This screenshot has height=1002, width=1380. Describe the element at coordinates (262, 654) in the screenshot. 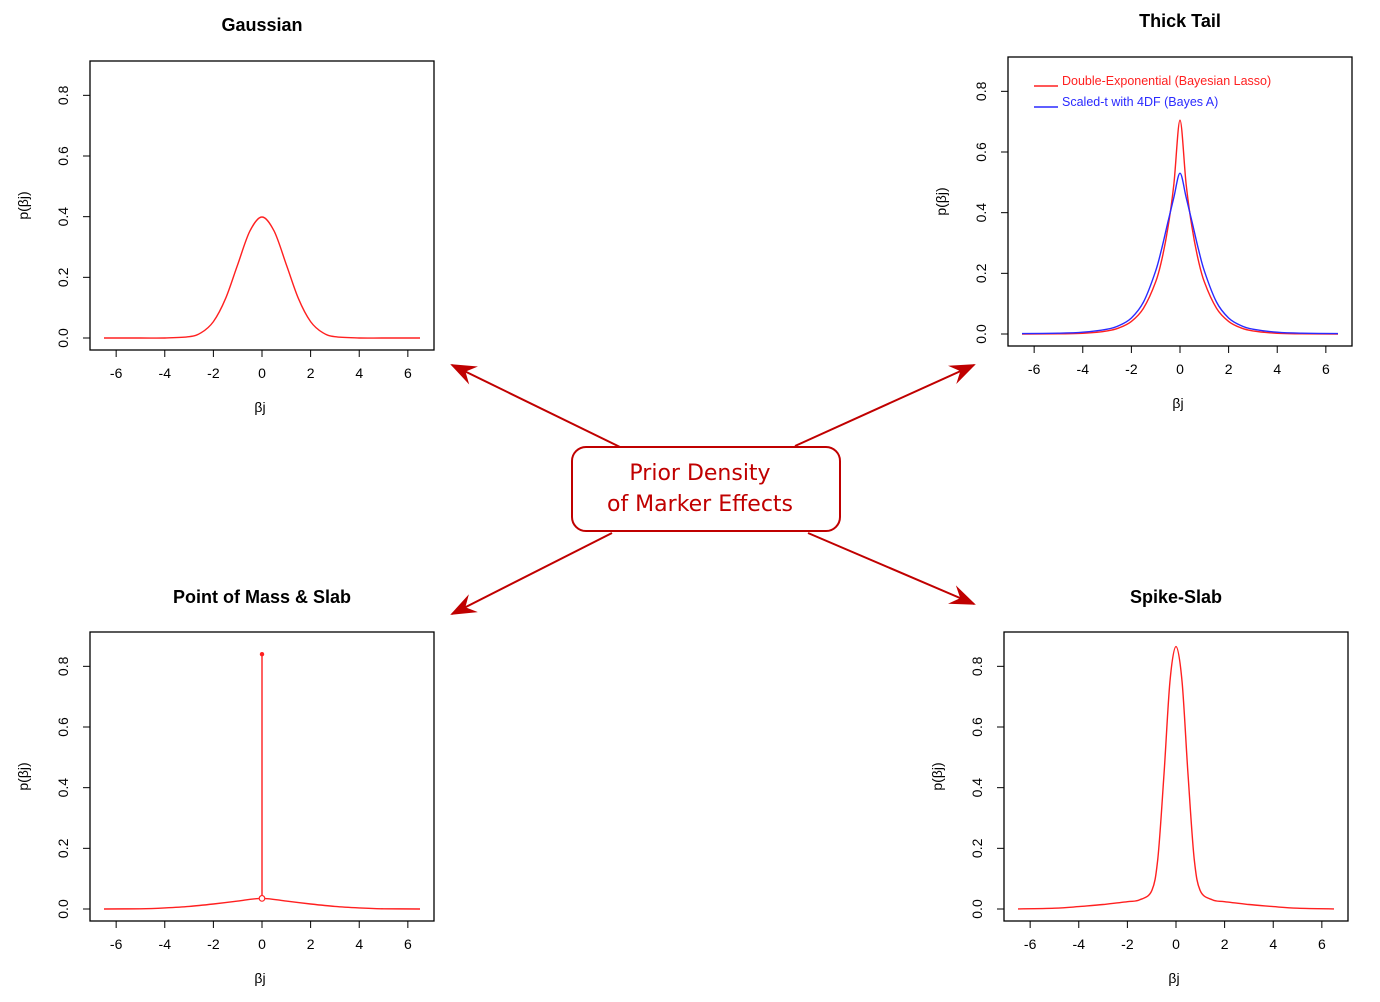

I see `point-mass-top-dot` at that location.